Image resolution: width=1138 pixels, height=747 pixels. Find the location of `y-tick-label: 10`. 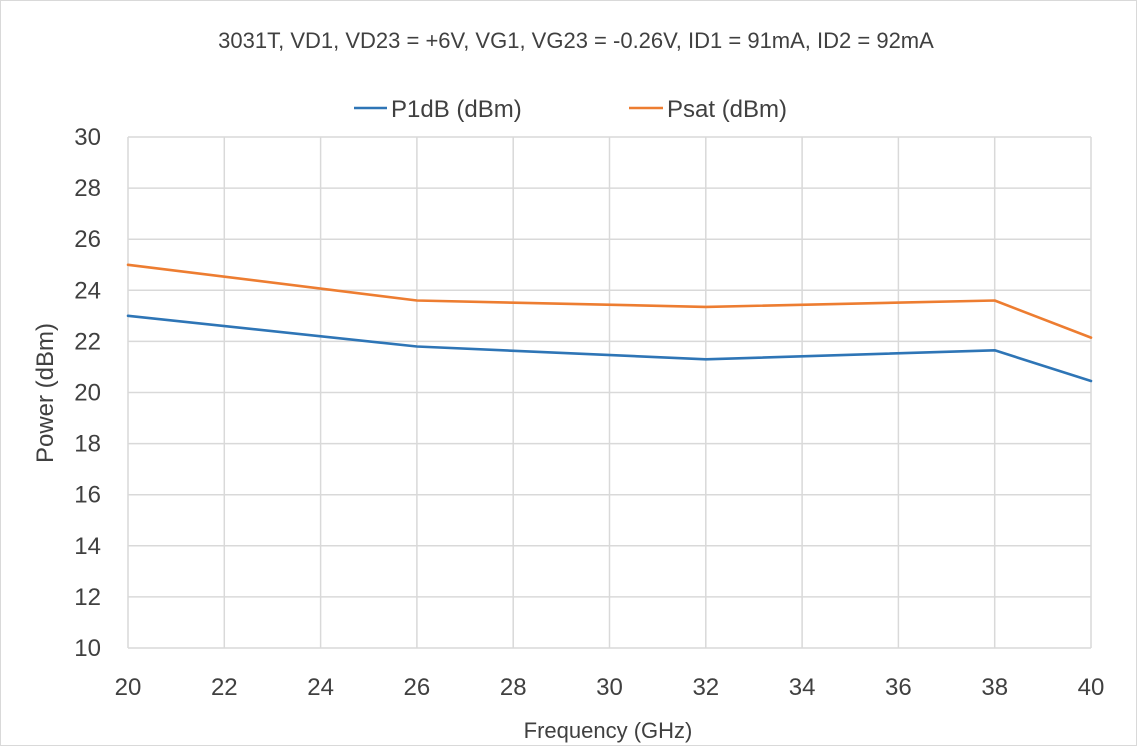

y-tick-label: 10 is located at coordinates (87, 648).